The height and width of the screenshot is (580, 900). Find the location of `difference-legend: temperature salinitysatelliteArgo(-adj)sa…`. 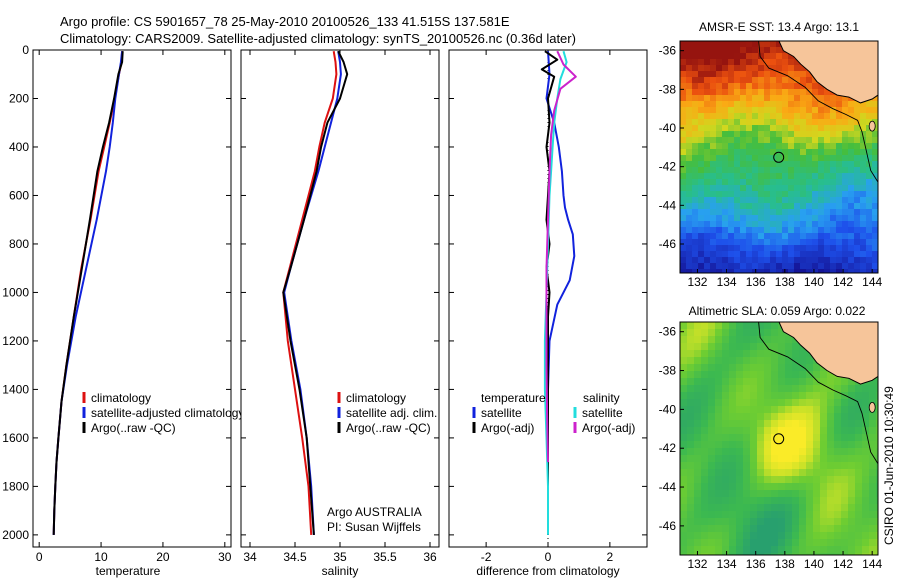

difference-legend: temperature salinitysatelliteArgo(-adj)sa… is located at coordinates (553, 413).